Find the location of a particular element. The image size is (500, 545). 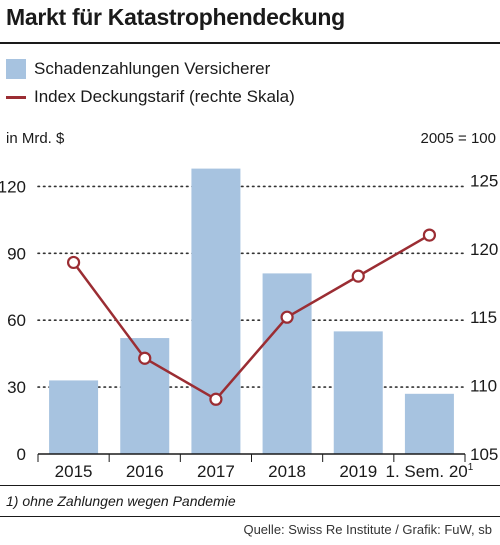

x-tick-label: 1. Sem. 201 is located at coordinates (430, 471).